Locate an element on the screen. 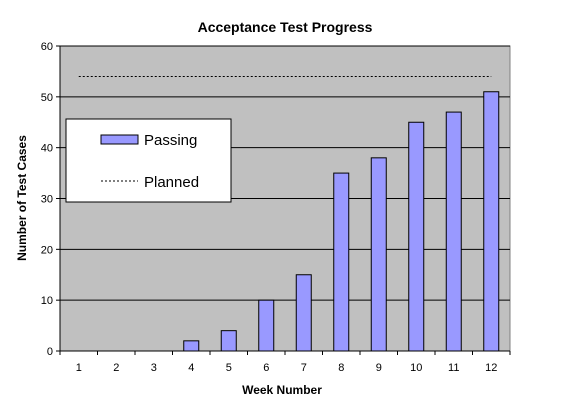 The width and height of the screenshot is (571, 411). y-tick-label: 0 is located at coordinates (50, 352).